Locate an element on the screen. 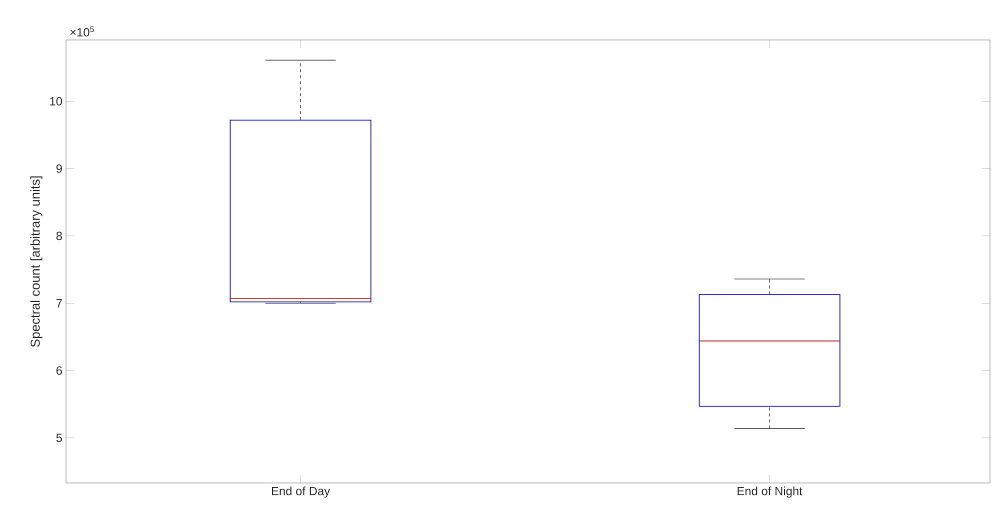 The image size is (992, 510). y-axis-title: Spectral count [arbitrary units] is located at coordinates (36, 261).